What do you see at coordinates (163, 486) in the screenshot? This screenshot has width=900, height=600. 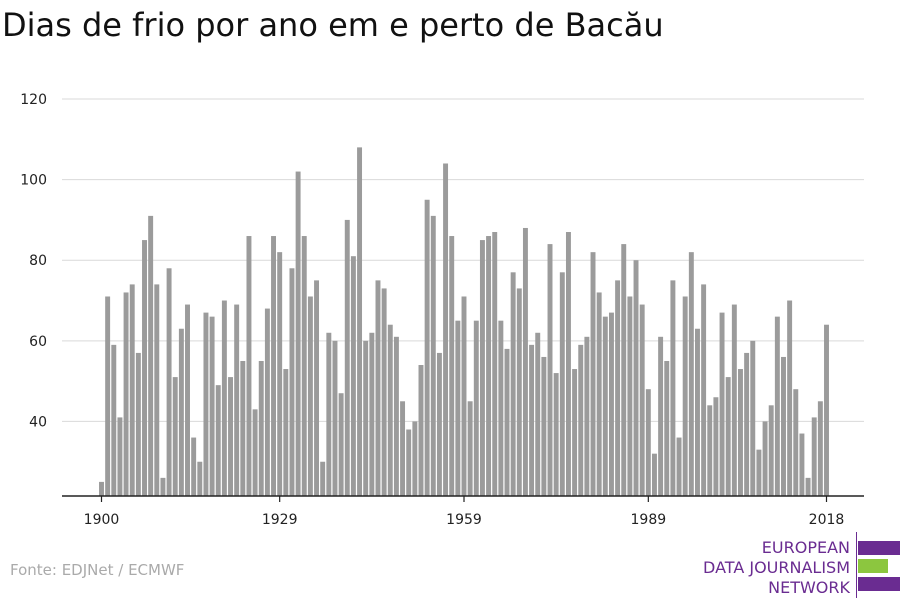 I see `bar-1910` at bounding box center [163, 486].